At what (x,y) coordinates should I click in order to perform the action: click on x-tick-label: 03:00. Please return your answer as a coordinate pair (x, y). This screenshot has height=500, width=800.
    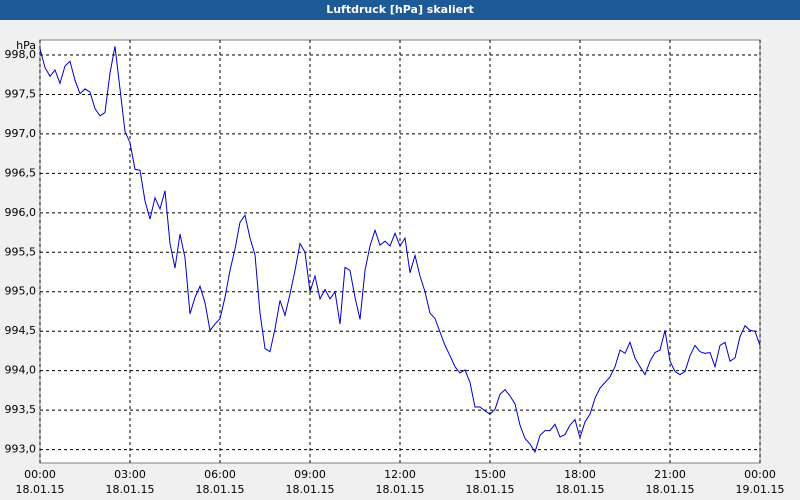
    Looking at the image, I should click on (130, 474).